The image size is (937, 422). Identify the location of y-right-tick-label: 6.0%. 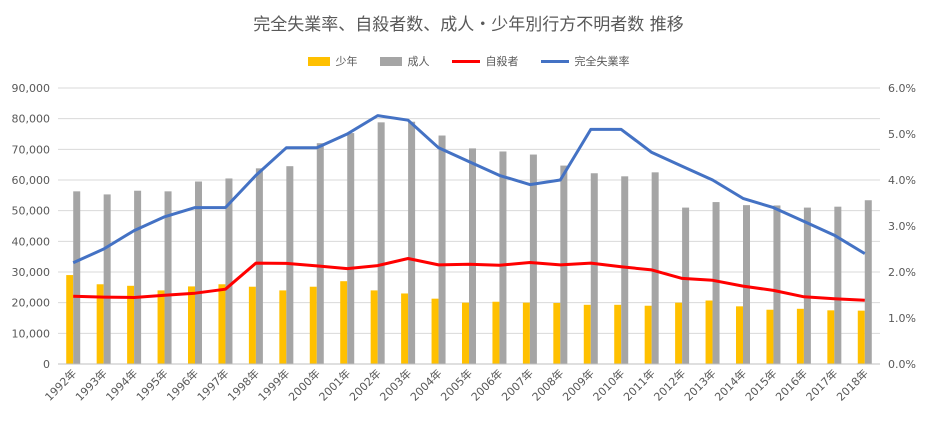
(902, 88).